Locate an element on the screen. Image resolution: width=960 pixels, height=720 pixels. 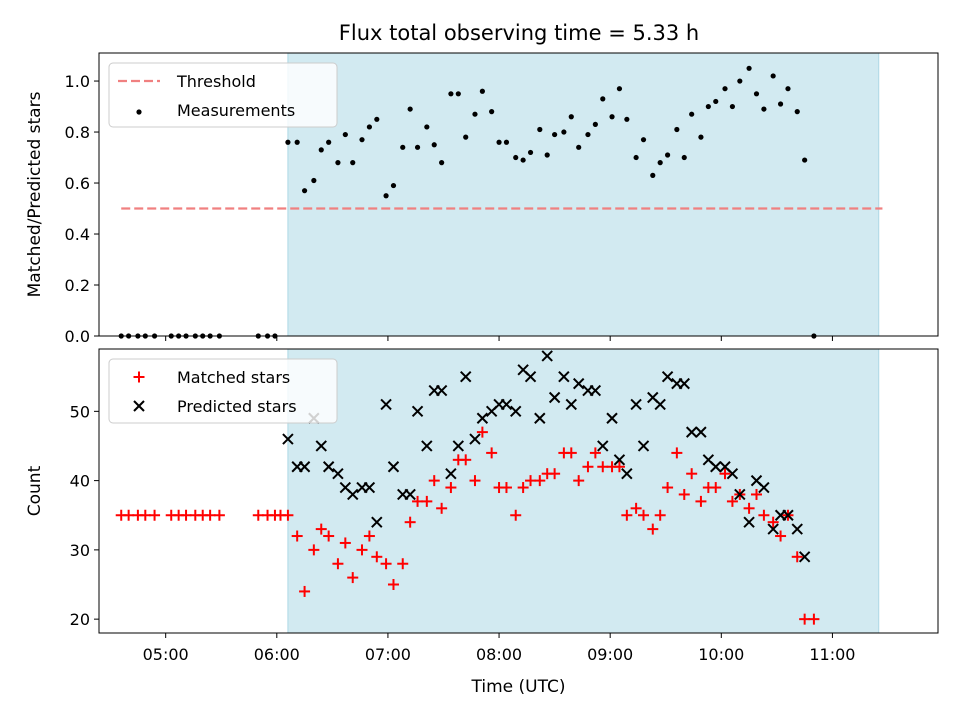
x-tick-label: 05:00 is located at coordinates (166, 654).